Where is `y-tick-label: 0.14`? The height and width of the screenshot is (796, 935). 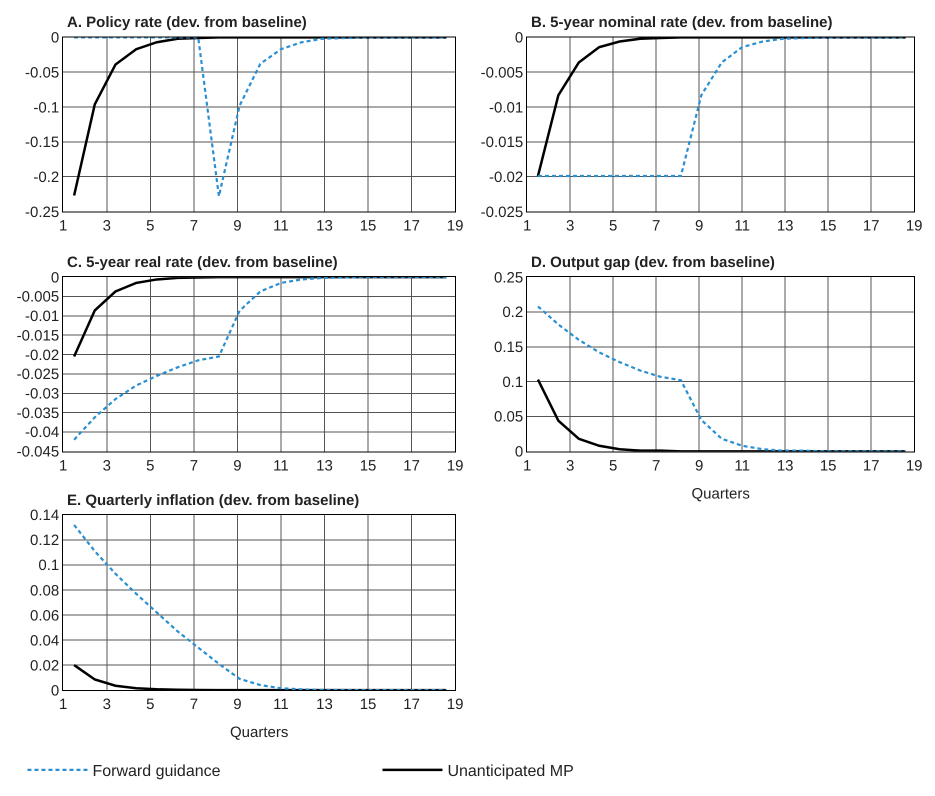
y-tick-label: 0.14 is located at coordinates (45, 515).